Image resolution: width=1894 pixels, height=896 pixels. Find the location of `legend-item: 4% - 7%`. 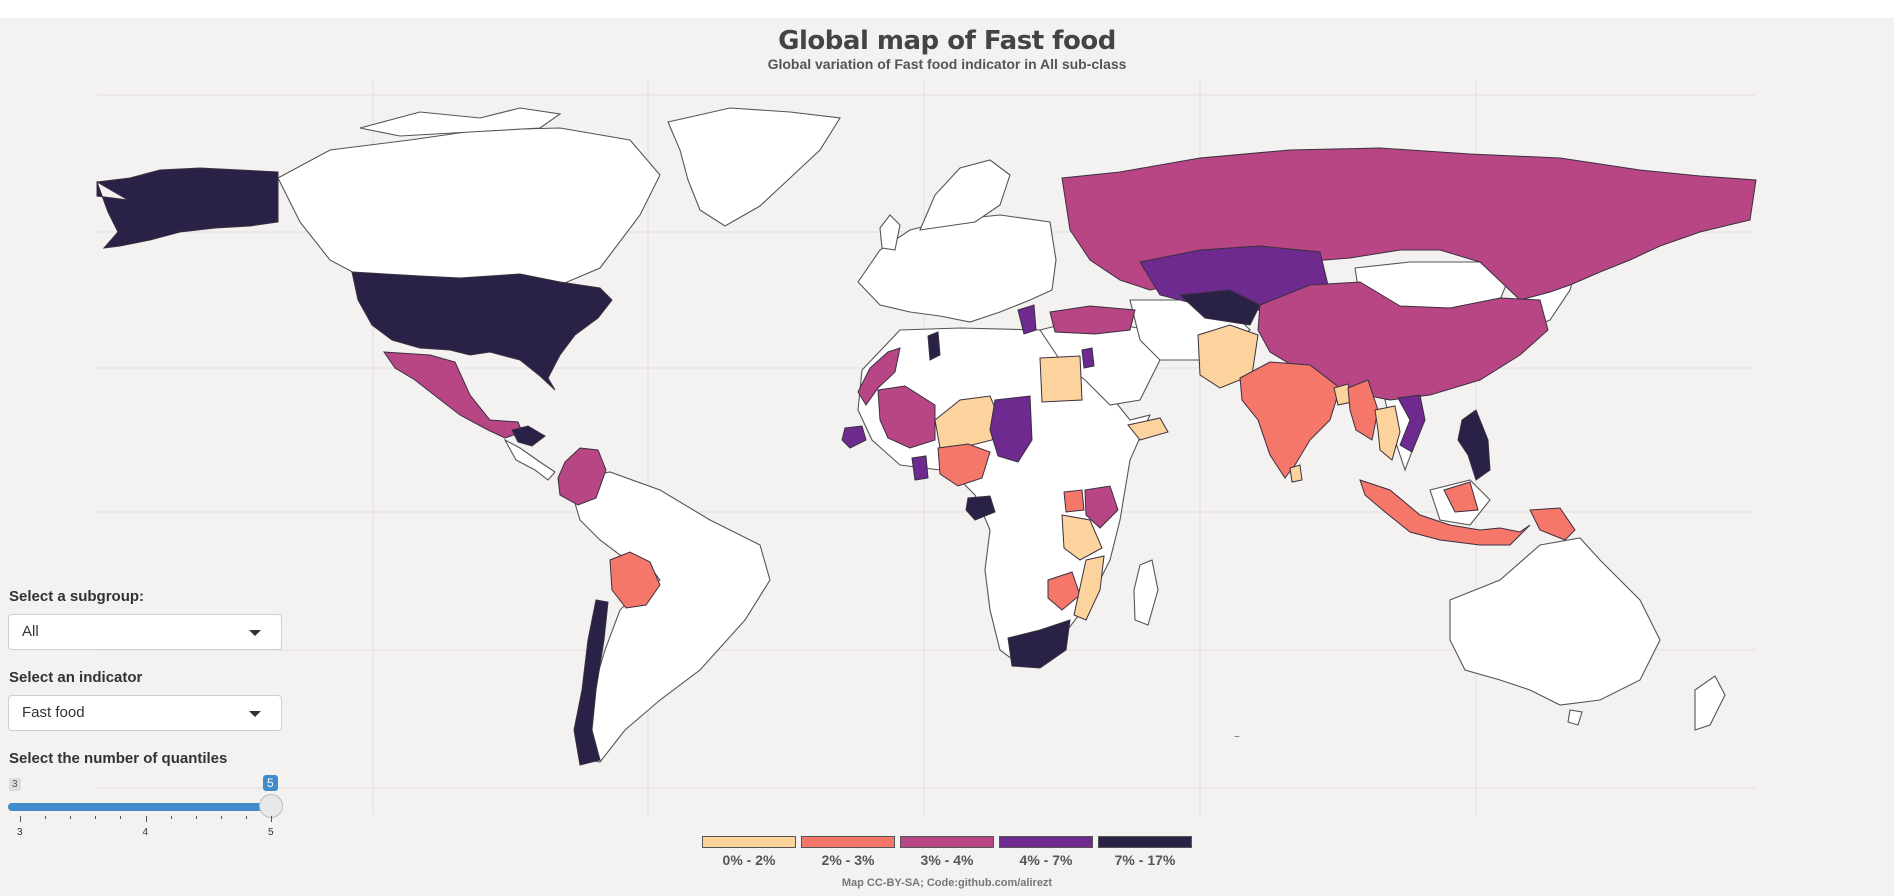

legend-item: 4% - 7% is located at coordinates (1046, 852).